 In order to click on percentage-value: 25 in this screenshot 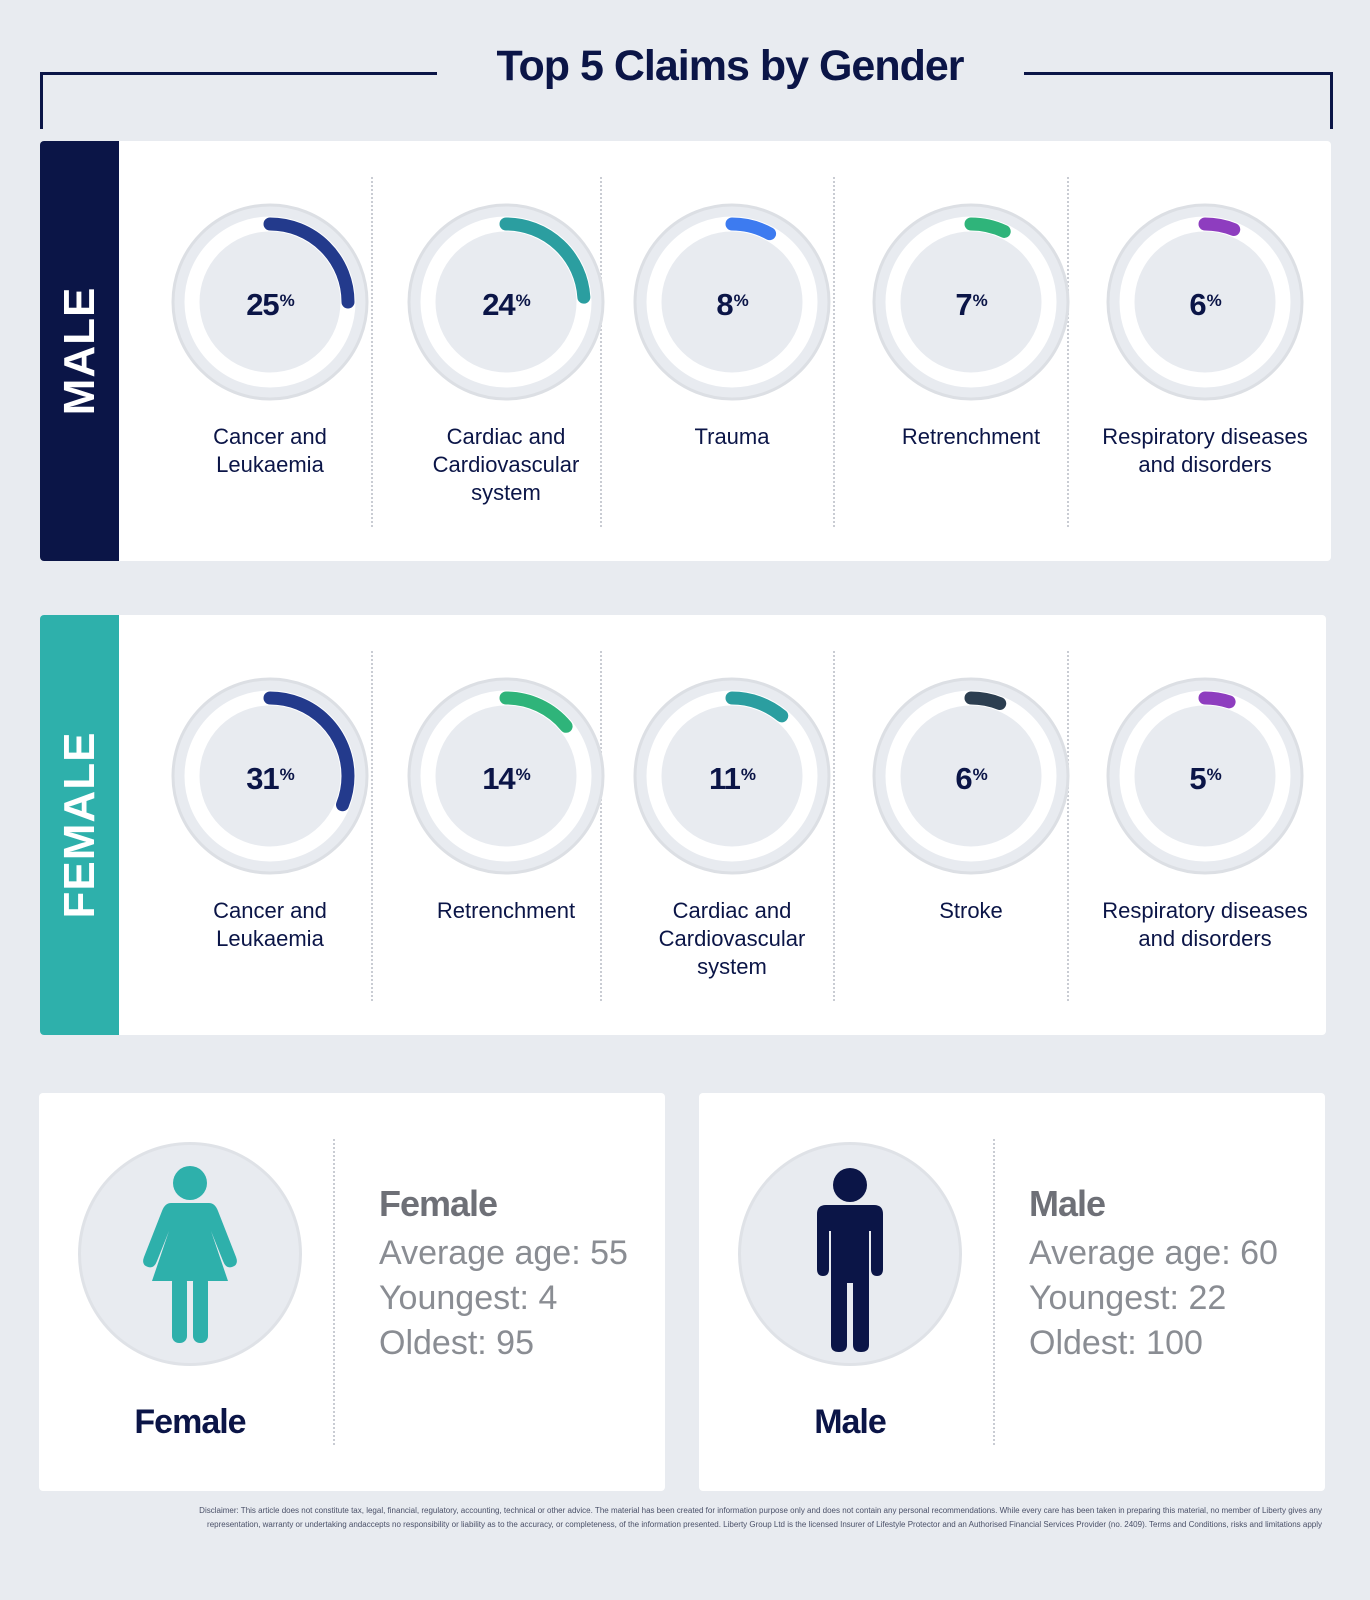, I will do `click(262, 304)`.